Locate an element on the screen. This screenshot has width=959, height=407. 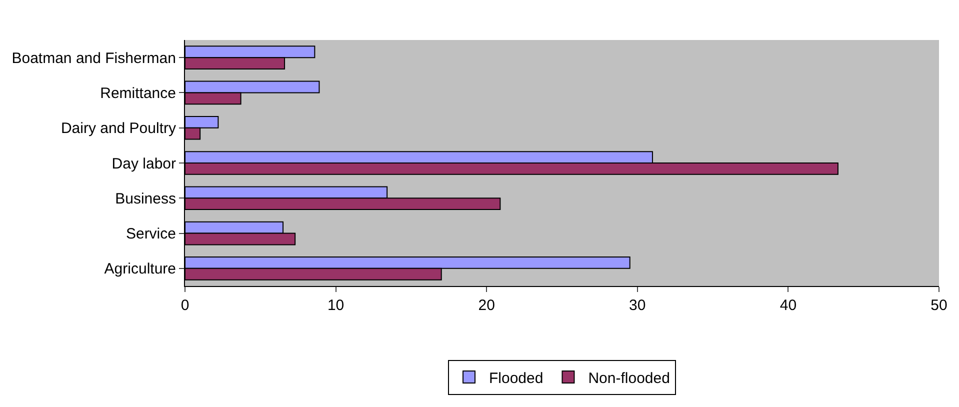
legend-label: Flooded is located at coordinates (516, 378).